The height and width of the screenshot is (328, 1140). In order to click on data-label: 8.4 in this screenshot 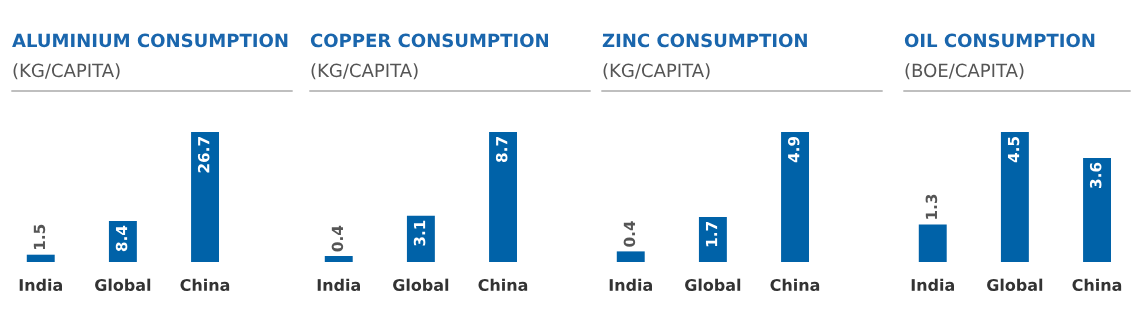, I will do `click(121, 238)`.